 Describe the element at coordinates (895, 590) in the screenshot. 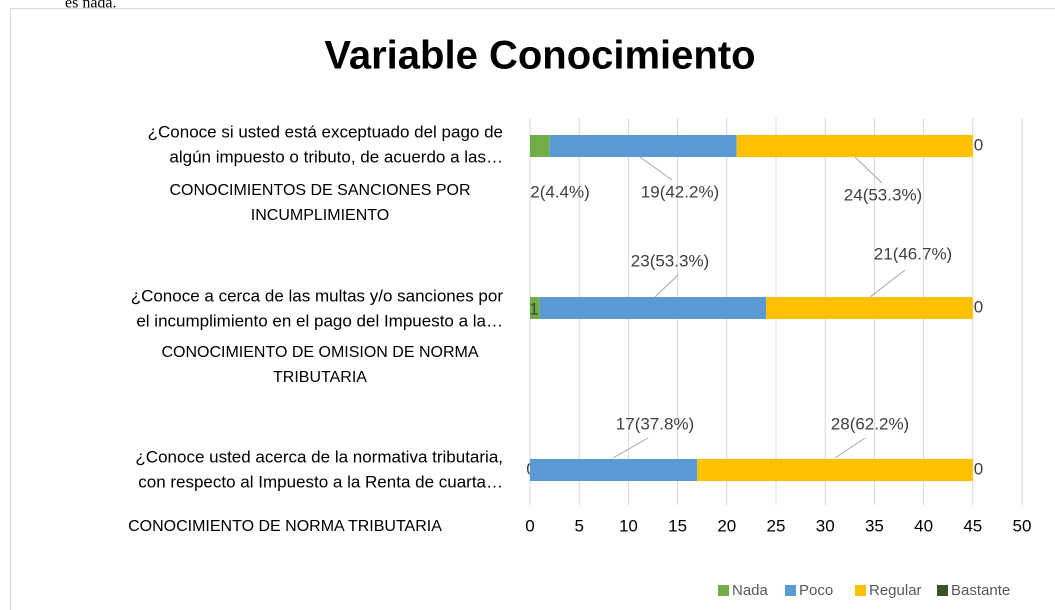

I see `legend-label: Regular` at that location.